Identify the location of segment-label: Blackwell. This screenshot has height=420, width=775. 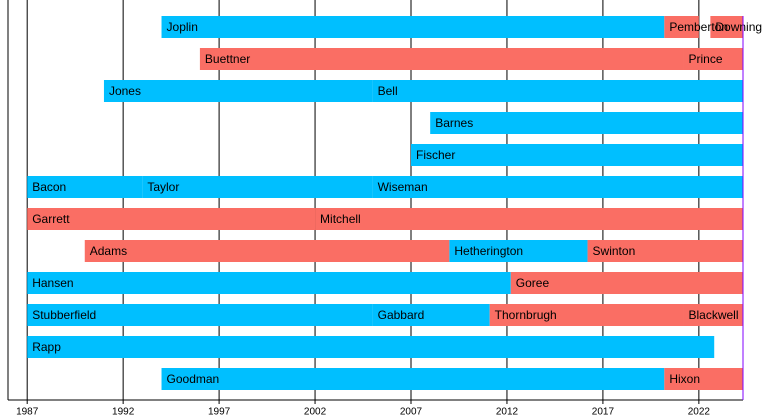
(714, 315).